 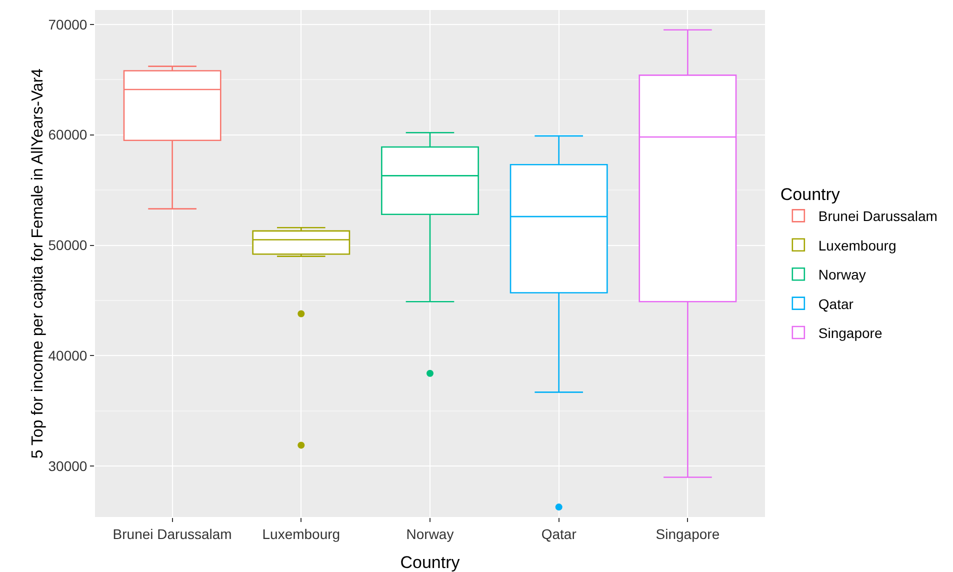 I want to click on x-tick-label: Luxembourg, so click(x=301, y=534).